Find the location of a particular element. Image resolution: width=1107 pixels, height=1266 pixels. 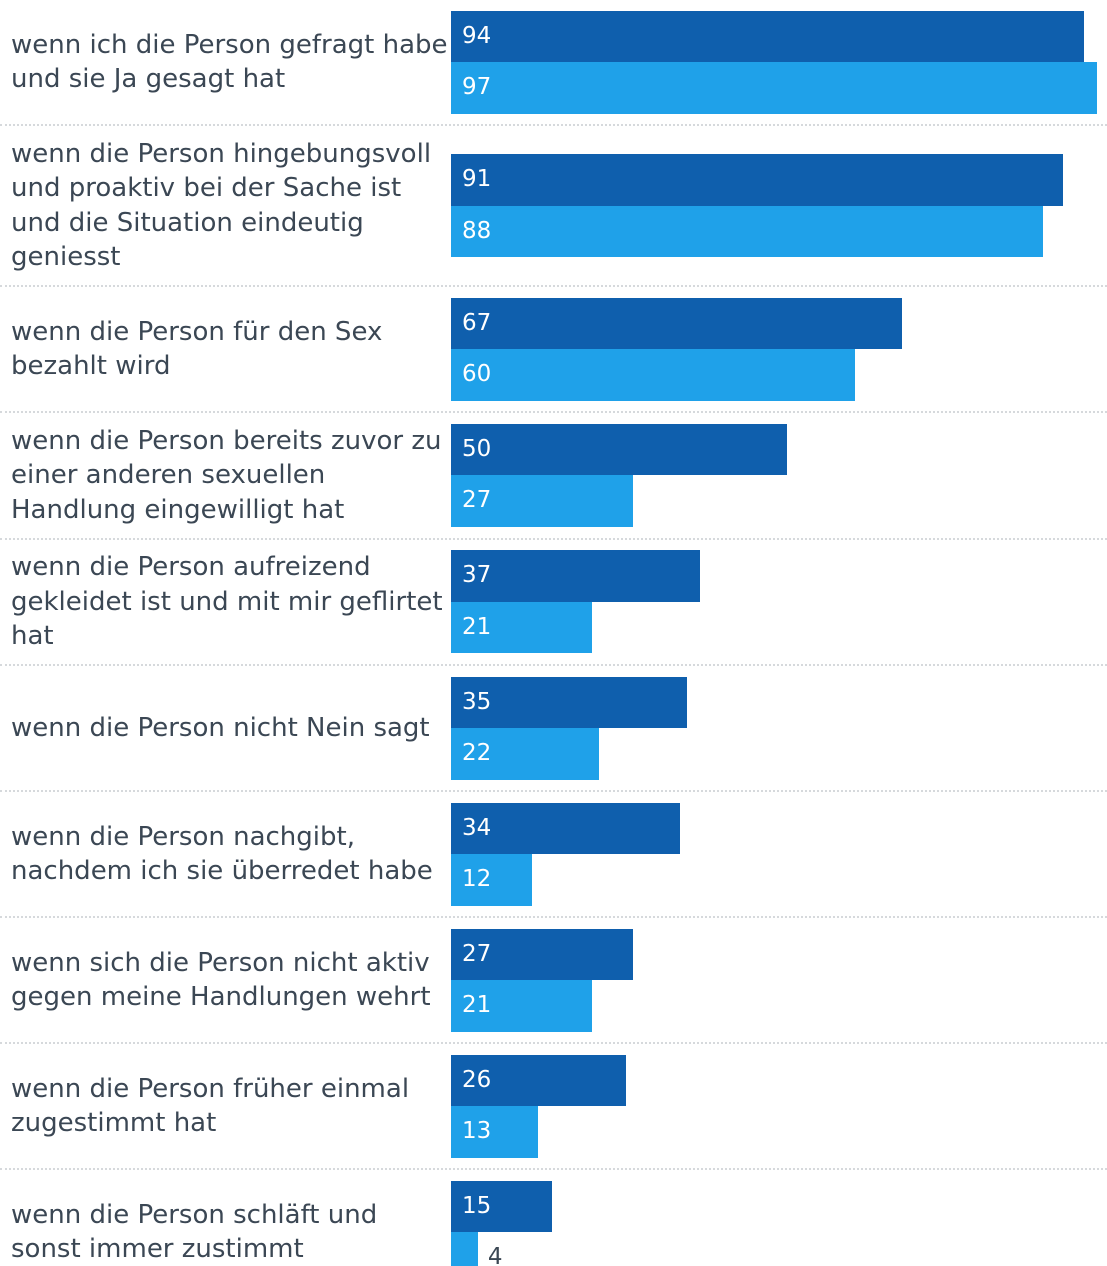

bar-group: 26 13 is located at coordinates (774, 1106).